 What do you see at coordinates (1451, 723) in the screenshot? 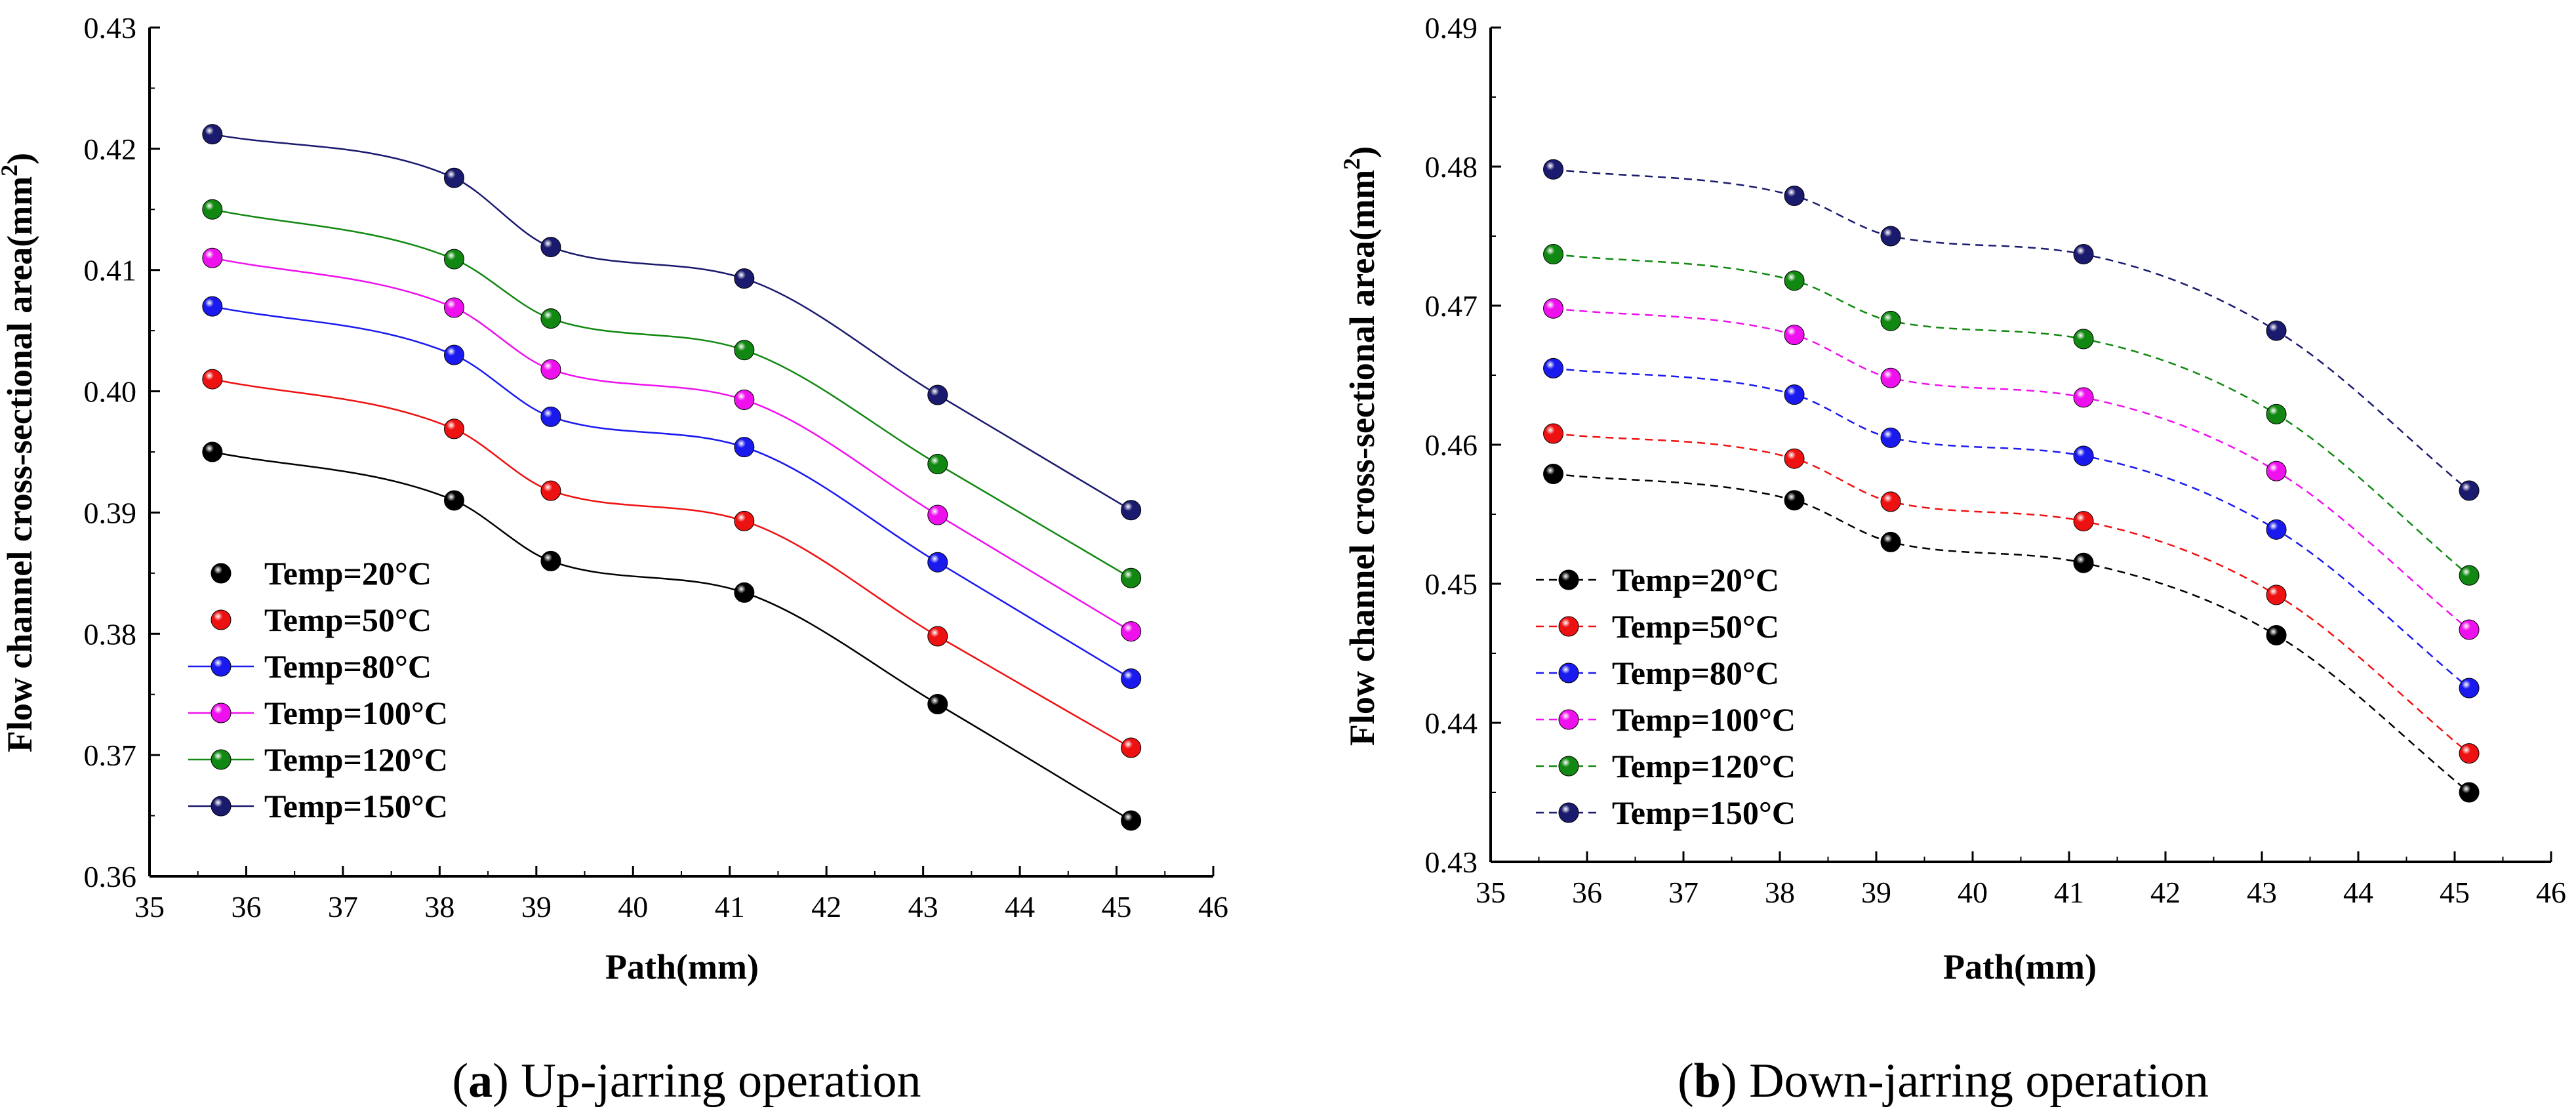
I see `y-tick-label: 0.44` at bounding box center [1451, 723].